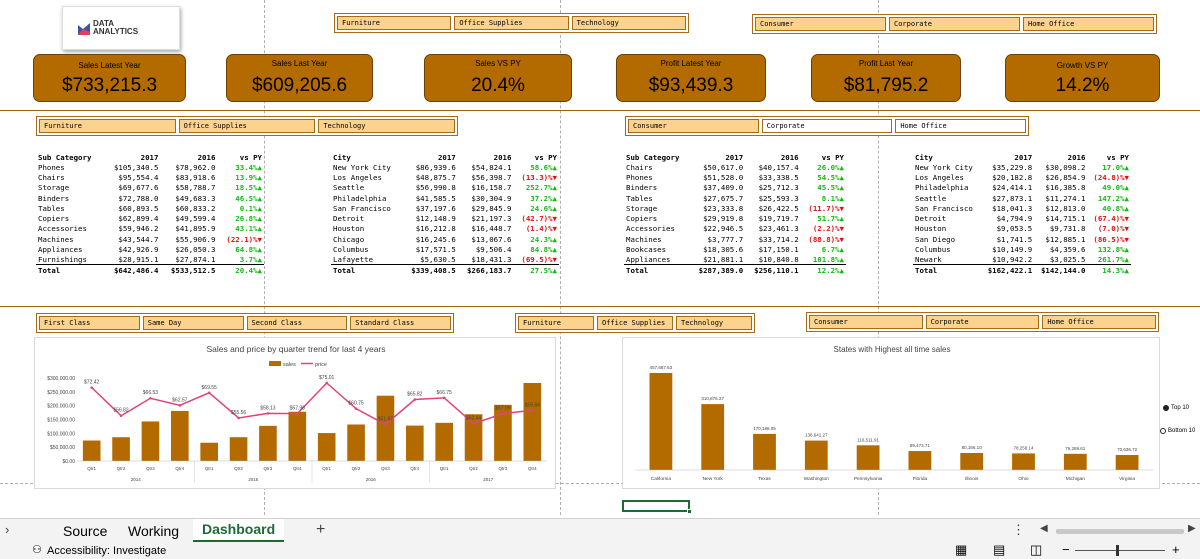  What do you see at coordinates (154, 531) in the screenshot?
I see `sheet-tab-working: Working` at bounding box center [154, 531].